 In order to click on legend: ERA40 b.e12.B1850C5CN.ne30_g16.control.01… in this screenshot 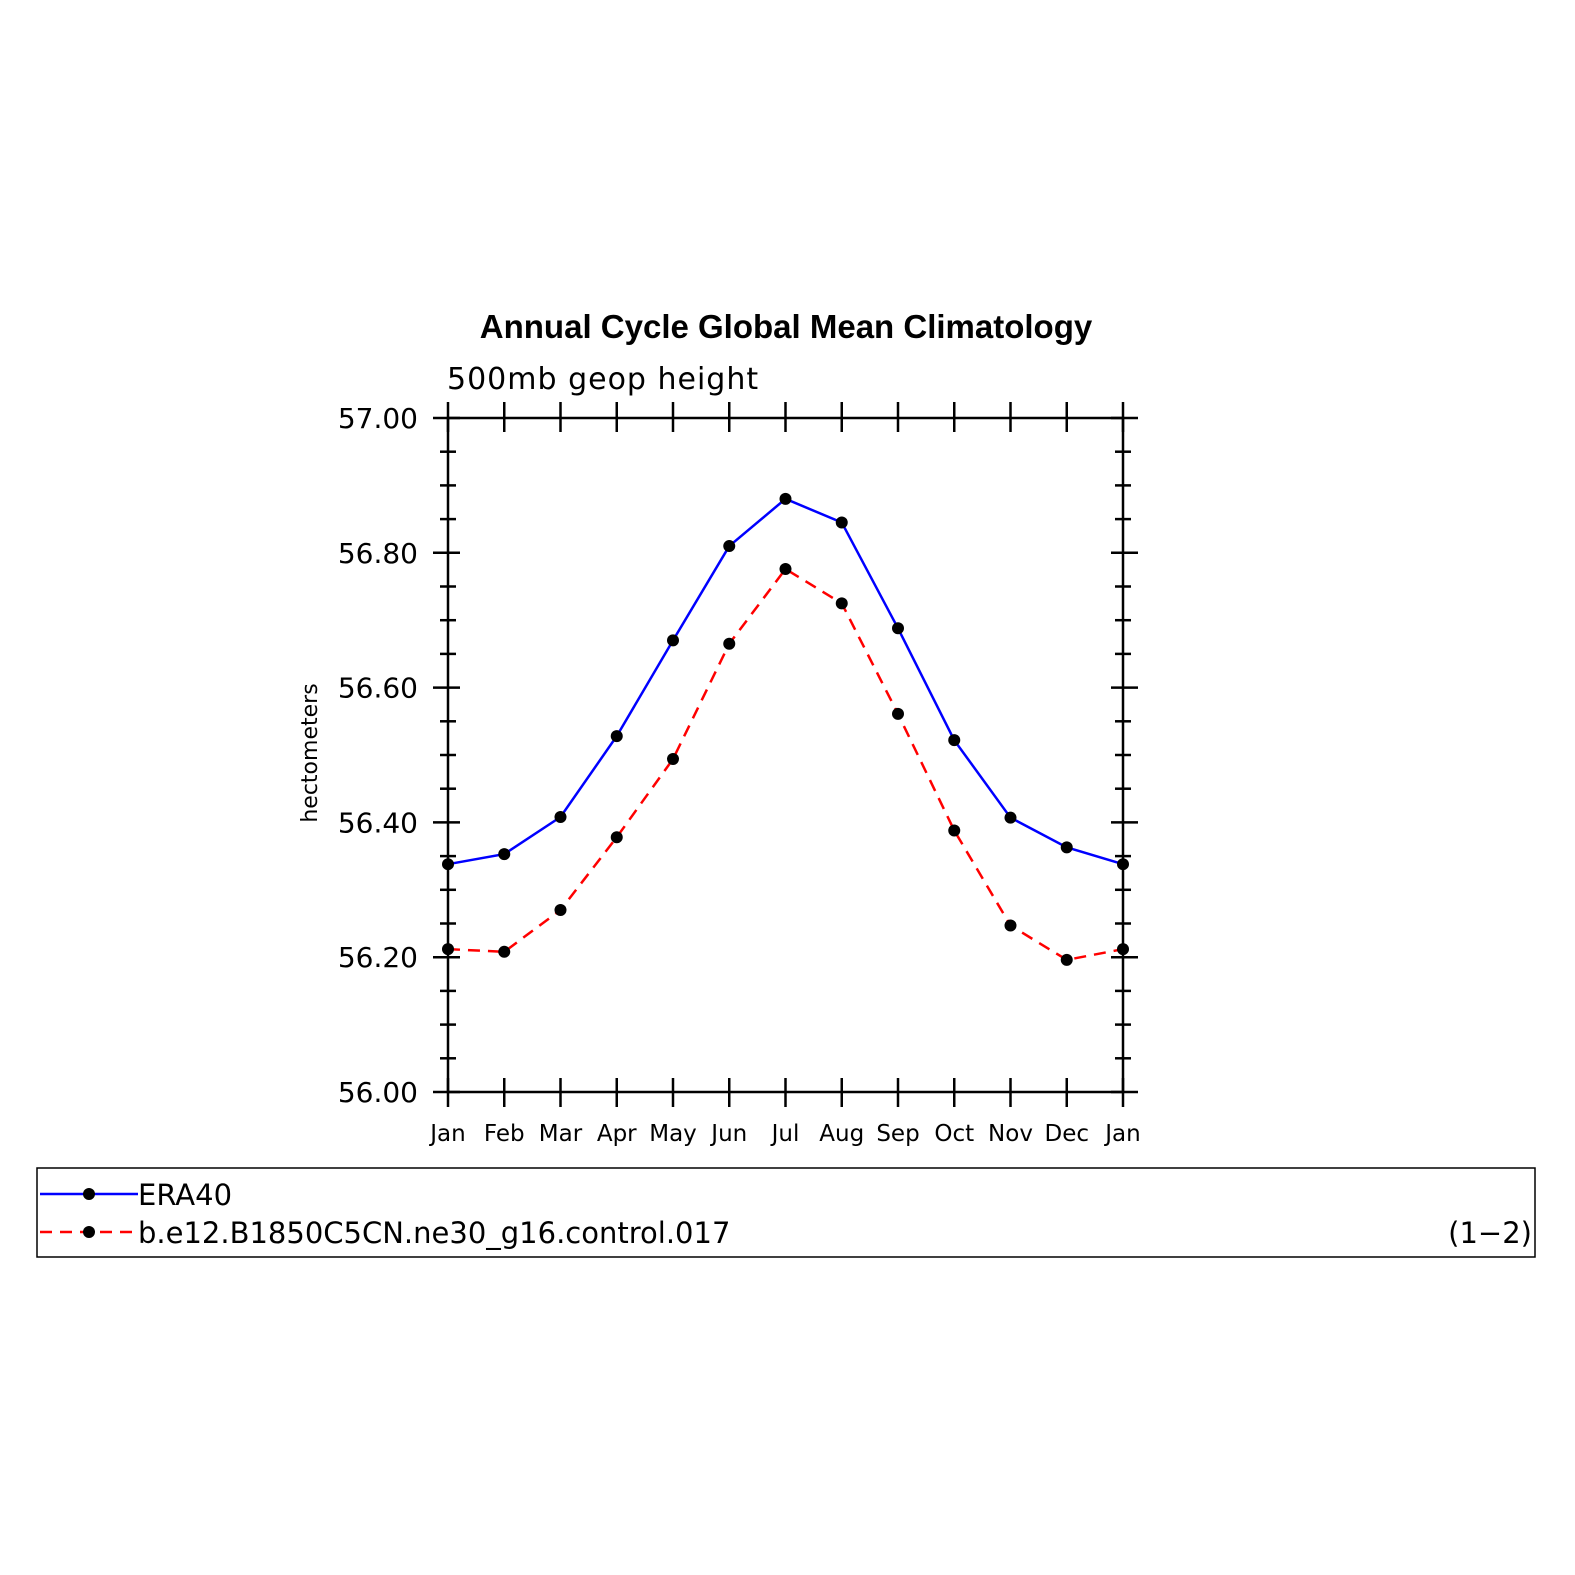, I will do `click(385, 1214)`.